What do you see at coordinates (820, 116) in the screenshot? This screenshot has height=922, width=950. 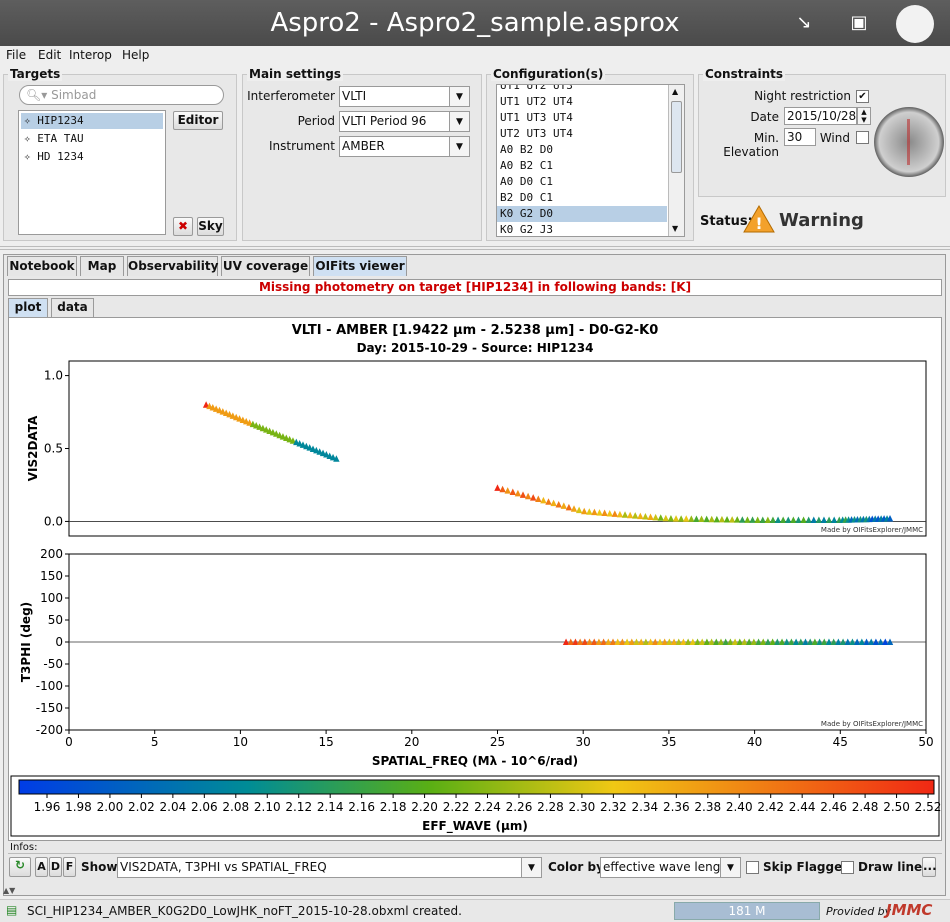 I see `date-field: 2015/10/28` at bounding box center [820, 116].